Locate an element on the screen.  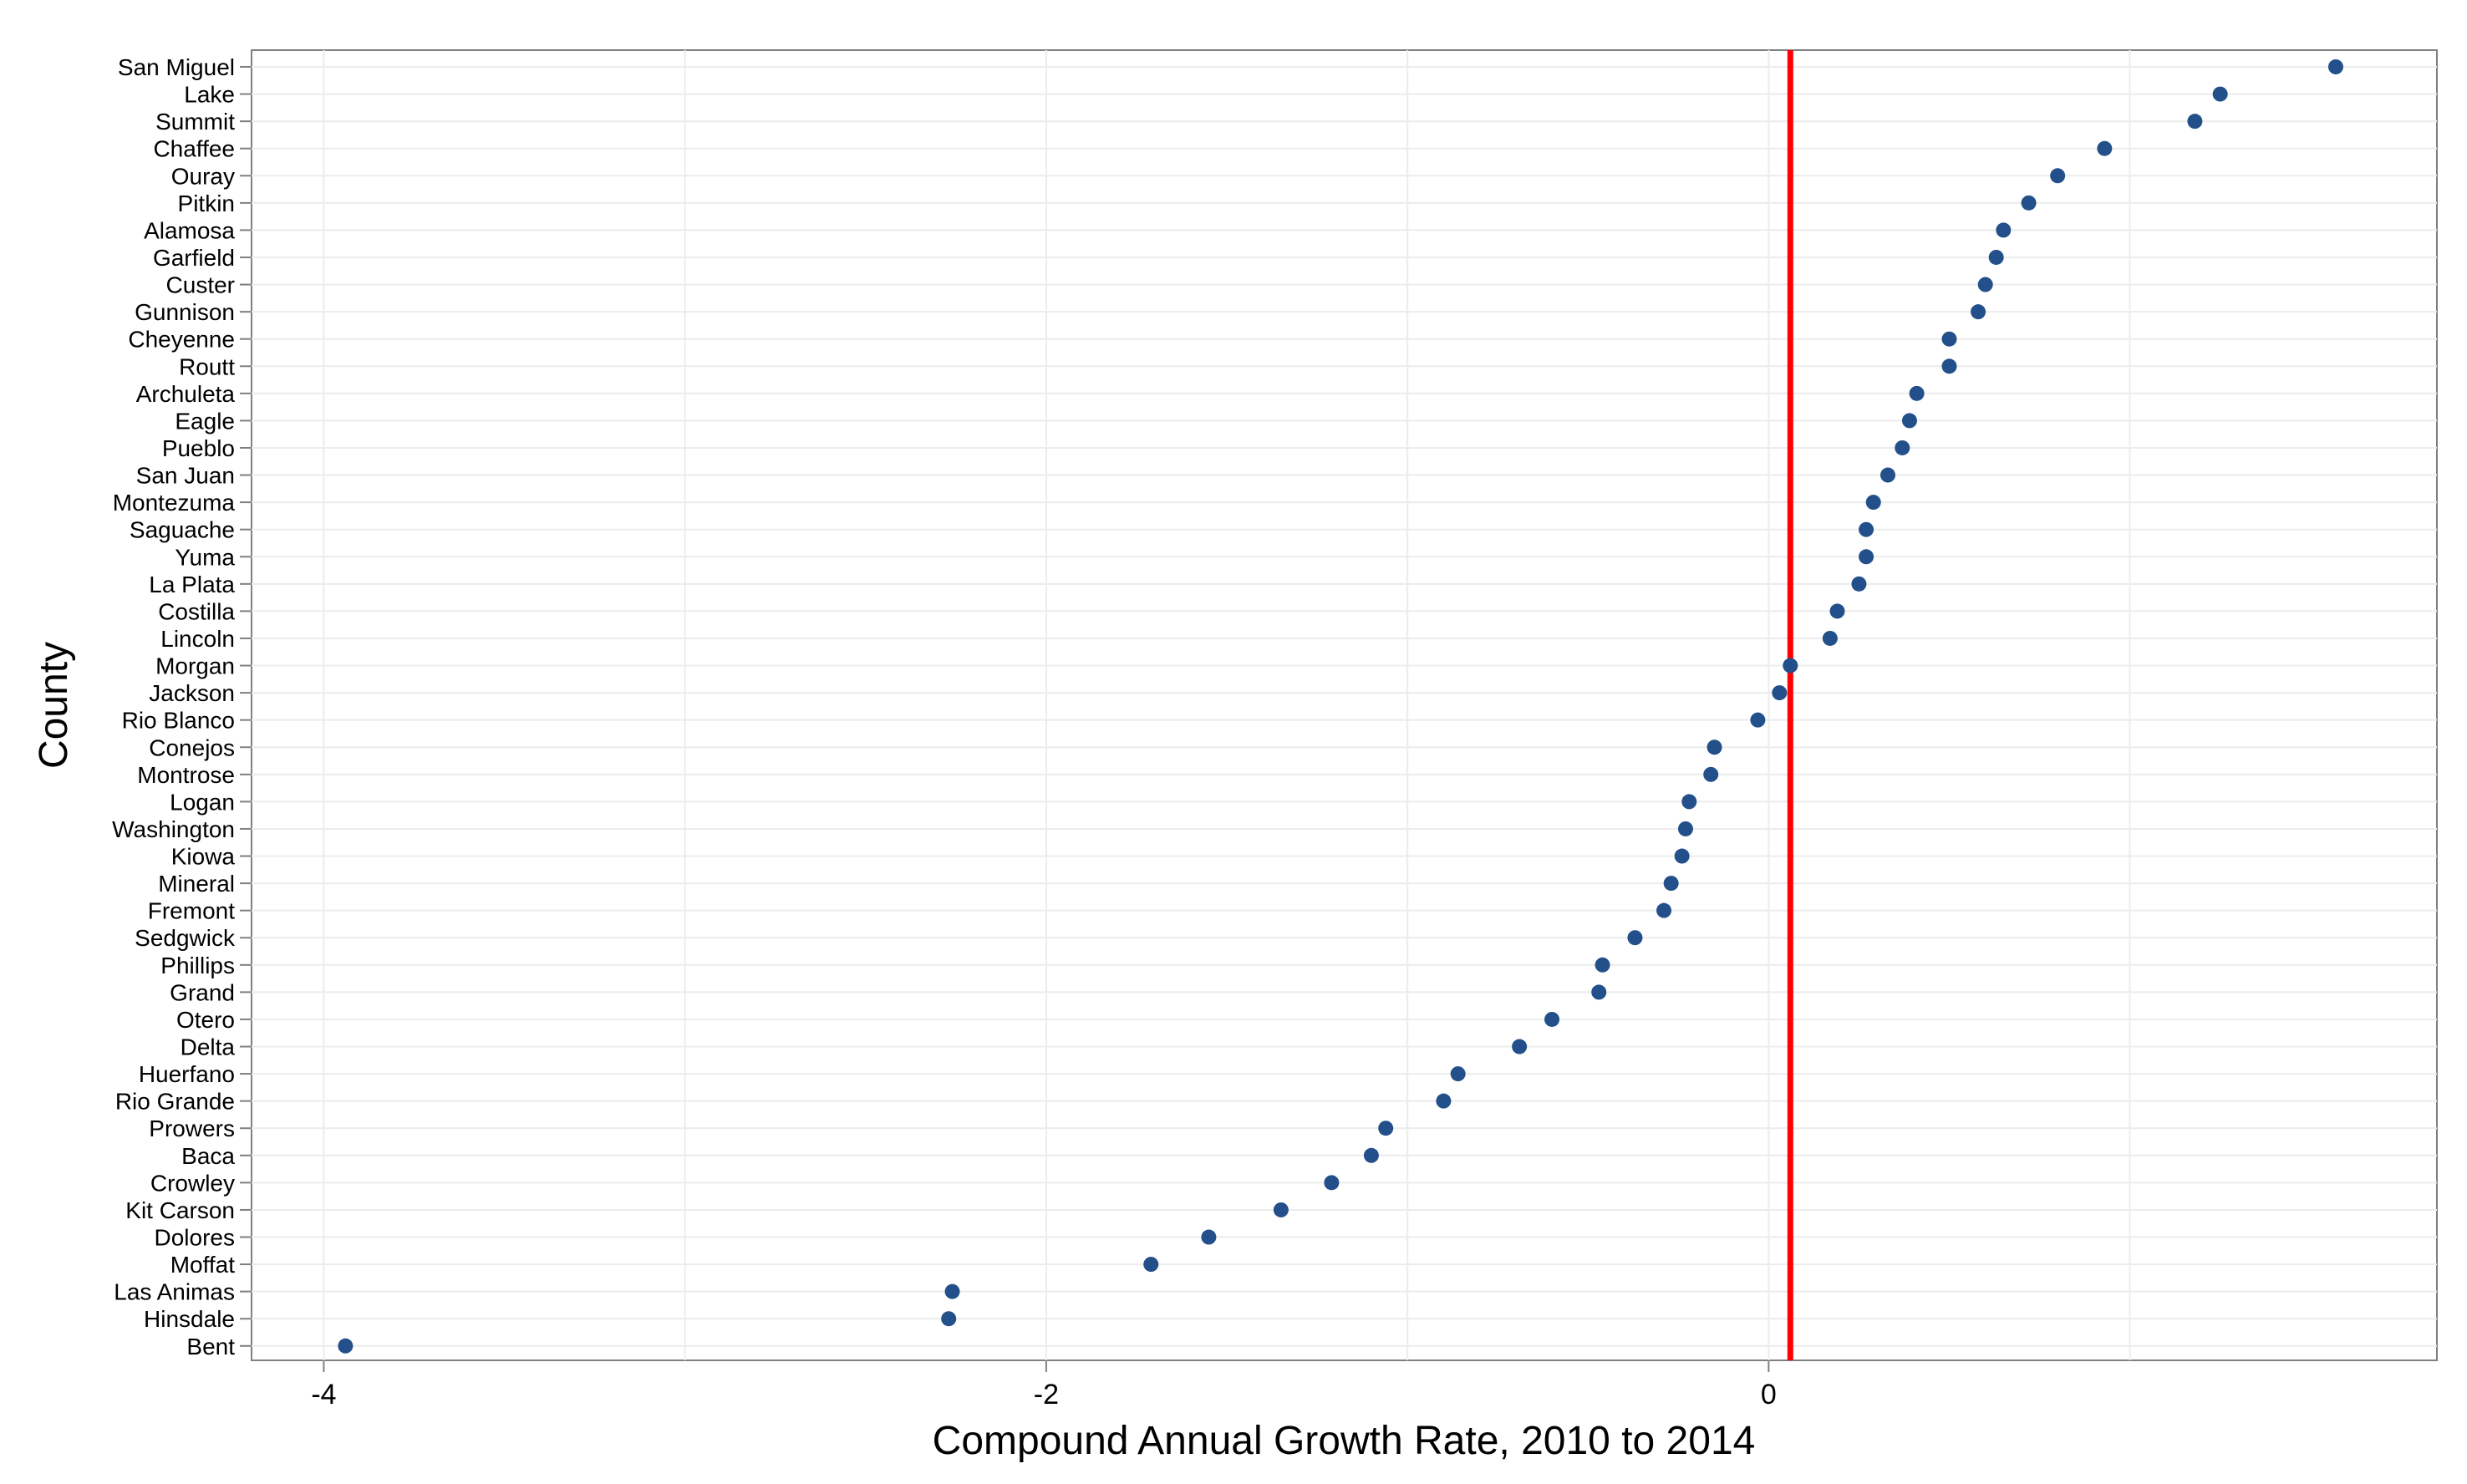
y-tick-label: Grand is located at coordinates (202, 992).